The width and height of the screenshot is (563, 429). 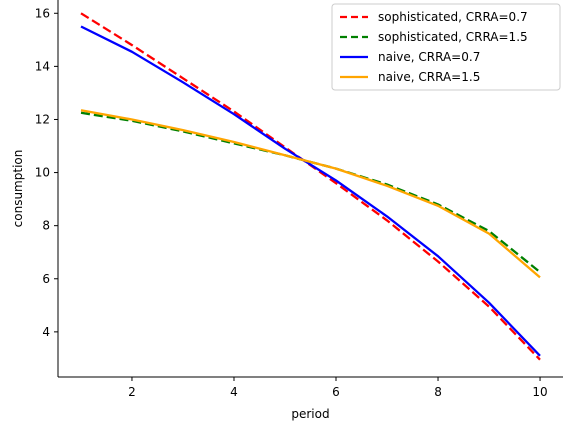 I want to click on x-tick-label: 6, so click(x=336, y=392).